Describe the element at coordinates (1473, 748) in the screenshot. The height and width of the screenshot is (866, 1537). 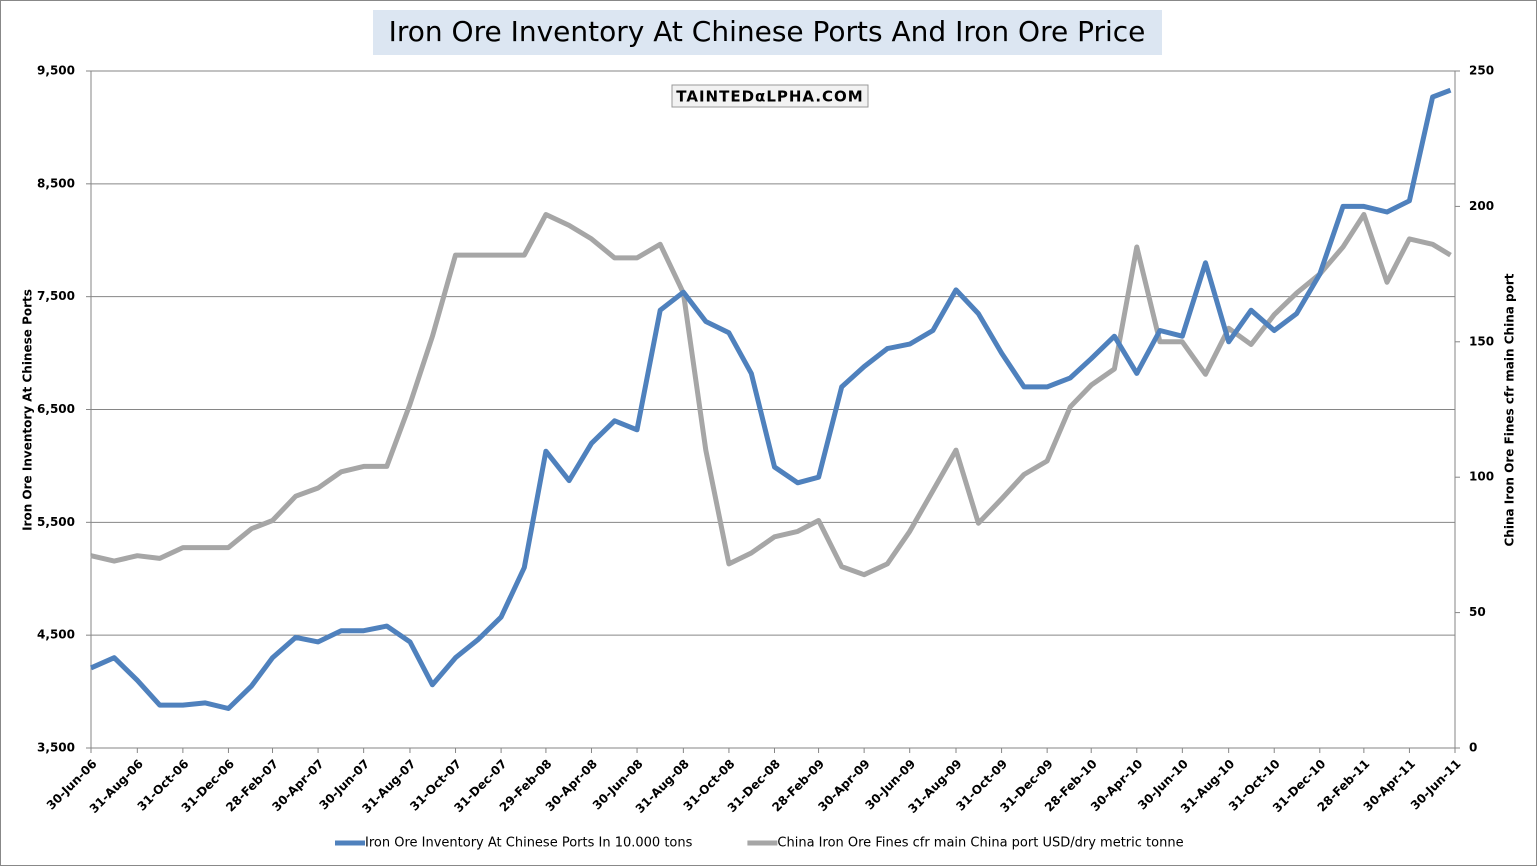
I see `y2-tick-label: 0` at that location.